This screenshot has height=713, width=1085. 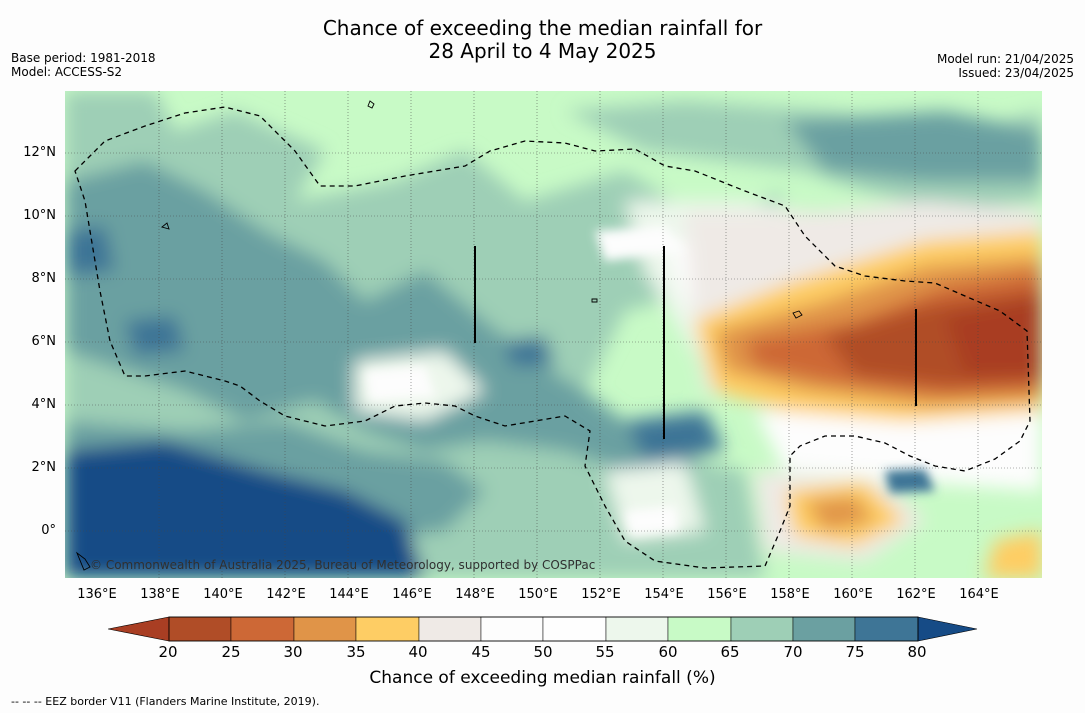 What do you see at coordinates (412, 594) in the screenshot?
I see `lon-tick-146e: 146°E` at bounding box center [412, 594].